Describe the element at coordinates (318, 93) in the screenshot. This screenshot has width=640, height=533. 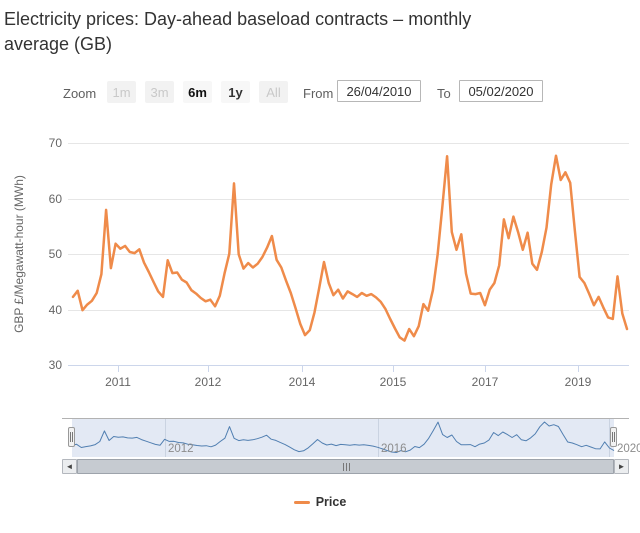
I see `from-label: From` at that location.